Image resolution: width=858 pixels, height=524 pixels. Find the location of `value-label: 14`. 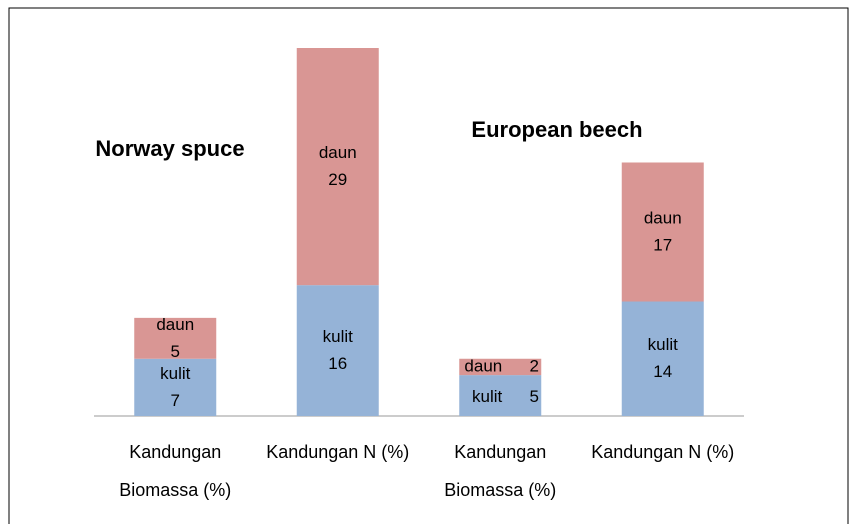

value-label: 14 is located at coordinates (662, 371).